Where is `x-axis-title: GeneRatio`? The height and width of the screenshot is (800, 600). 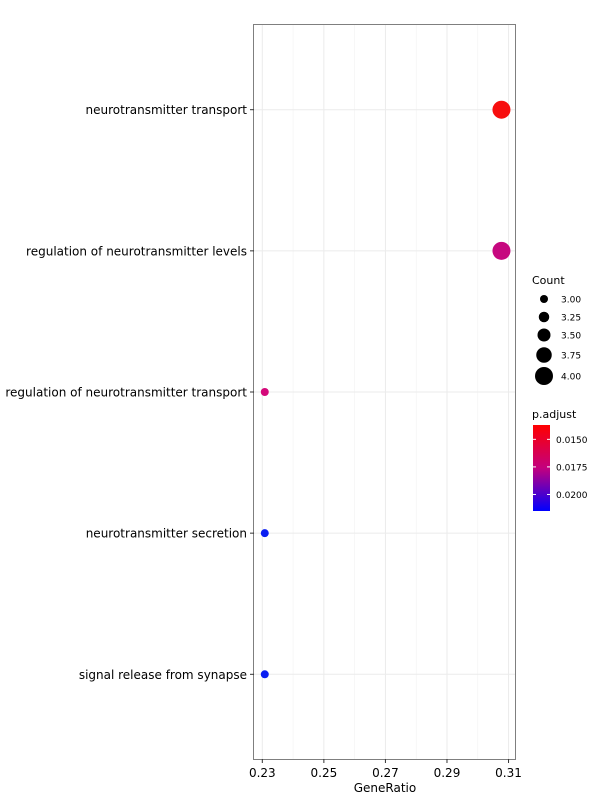 x-axis-title: GeneRatio is located at coordinates (385, 788).